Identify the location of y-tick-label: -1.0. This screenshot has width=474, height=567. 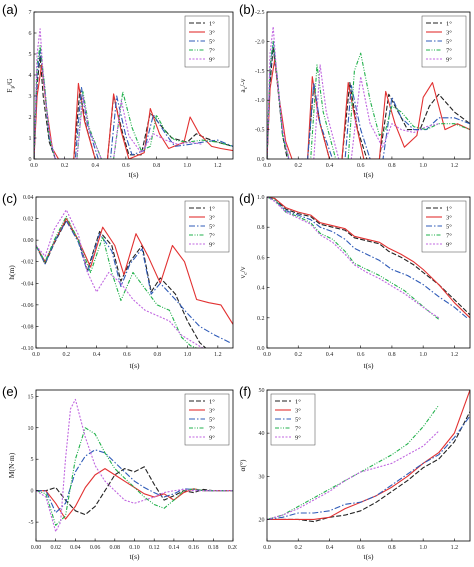
(260, 101).